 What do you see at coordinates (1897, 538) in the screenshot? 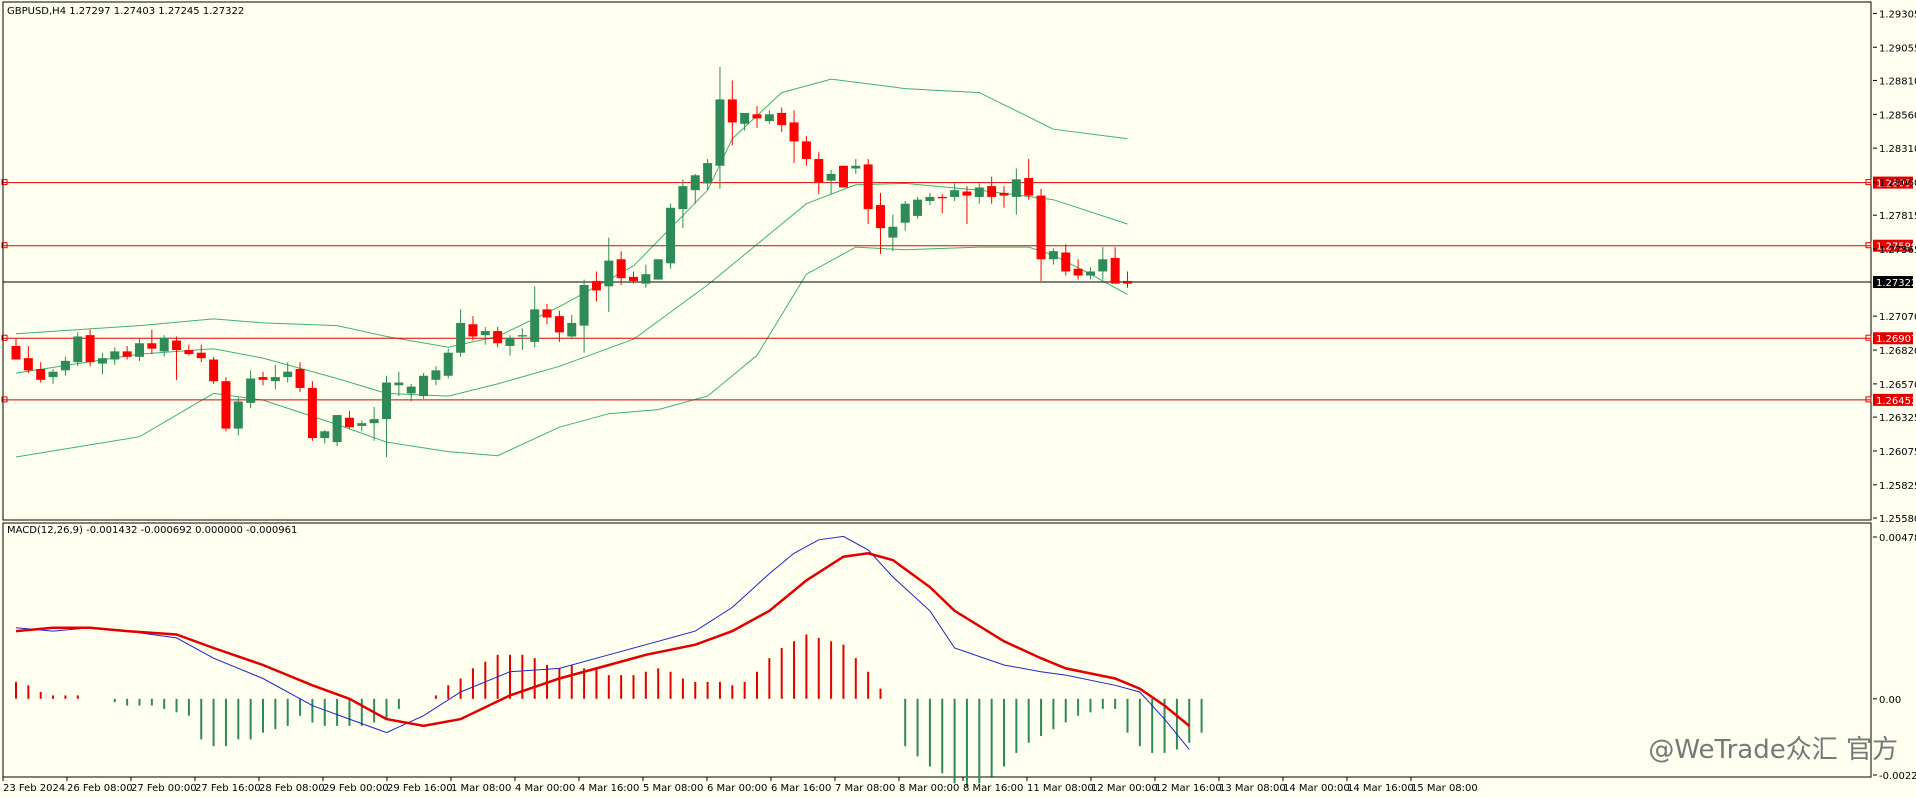
I see `macd-tick-label: 0.004782` at bounding box center [1897, 538].